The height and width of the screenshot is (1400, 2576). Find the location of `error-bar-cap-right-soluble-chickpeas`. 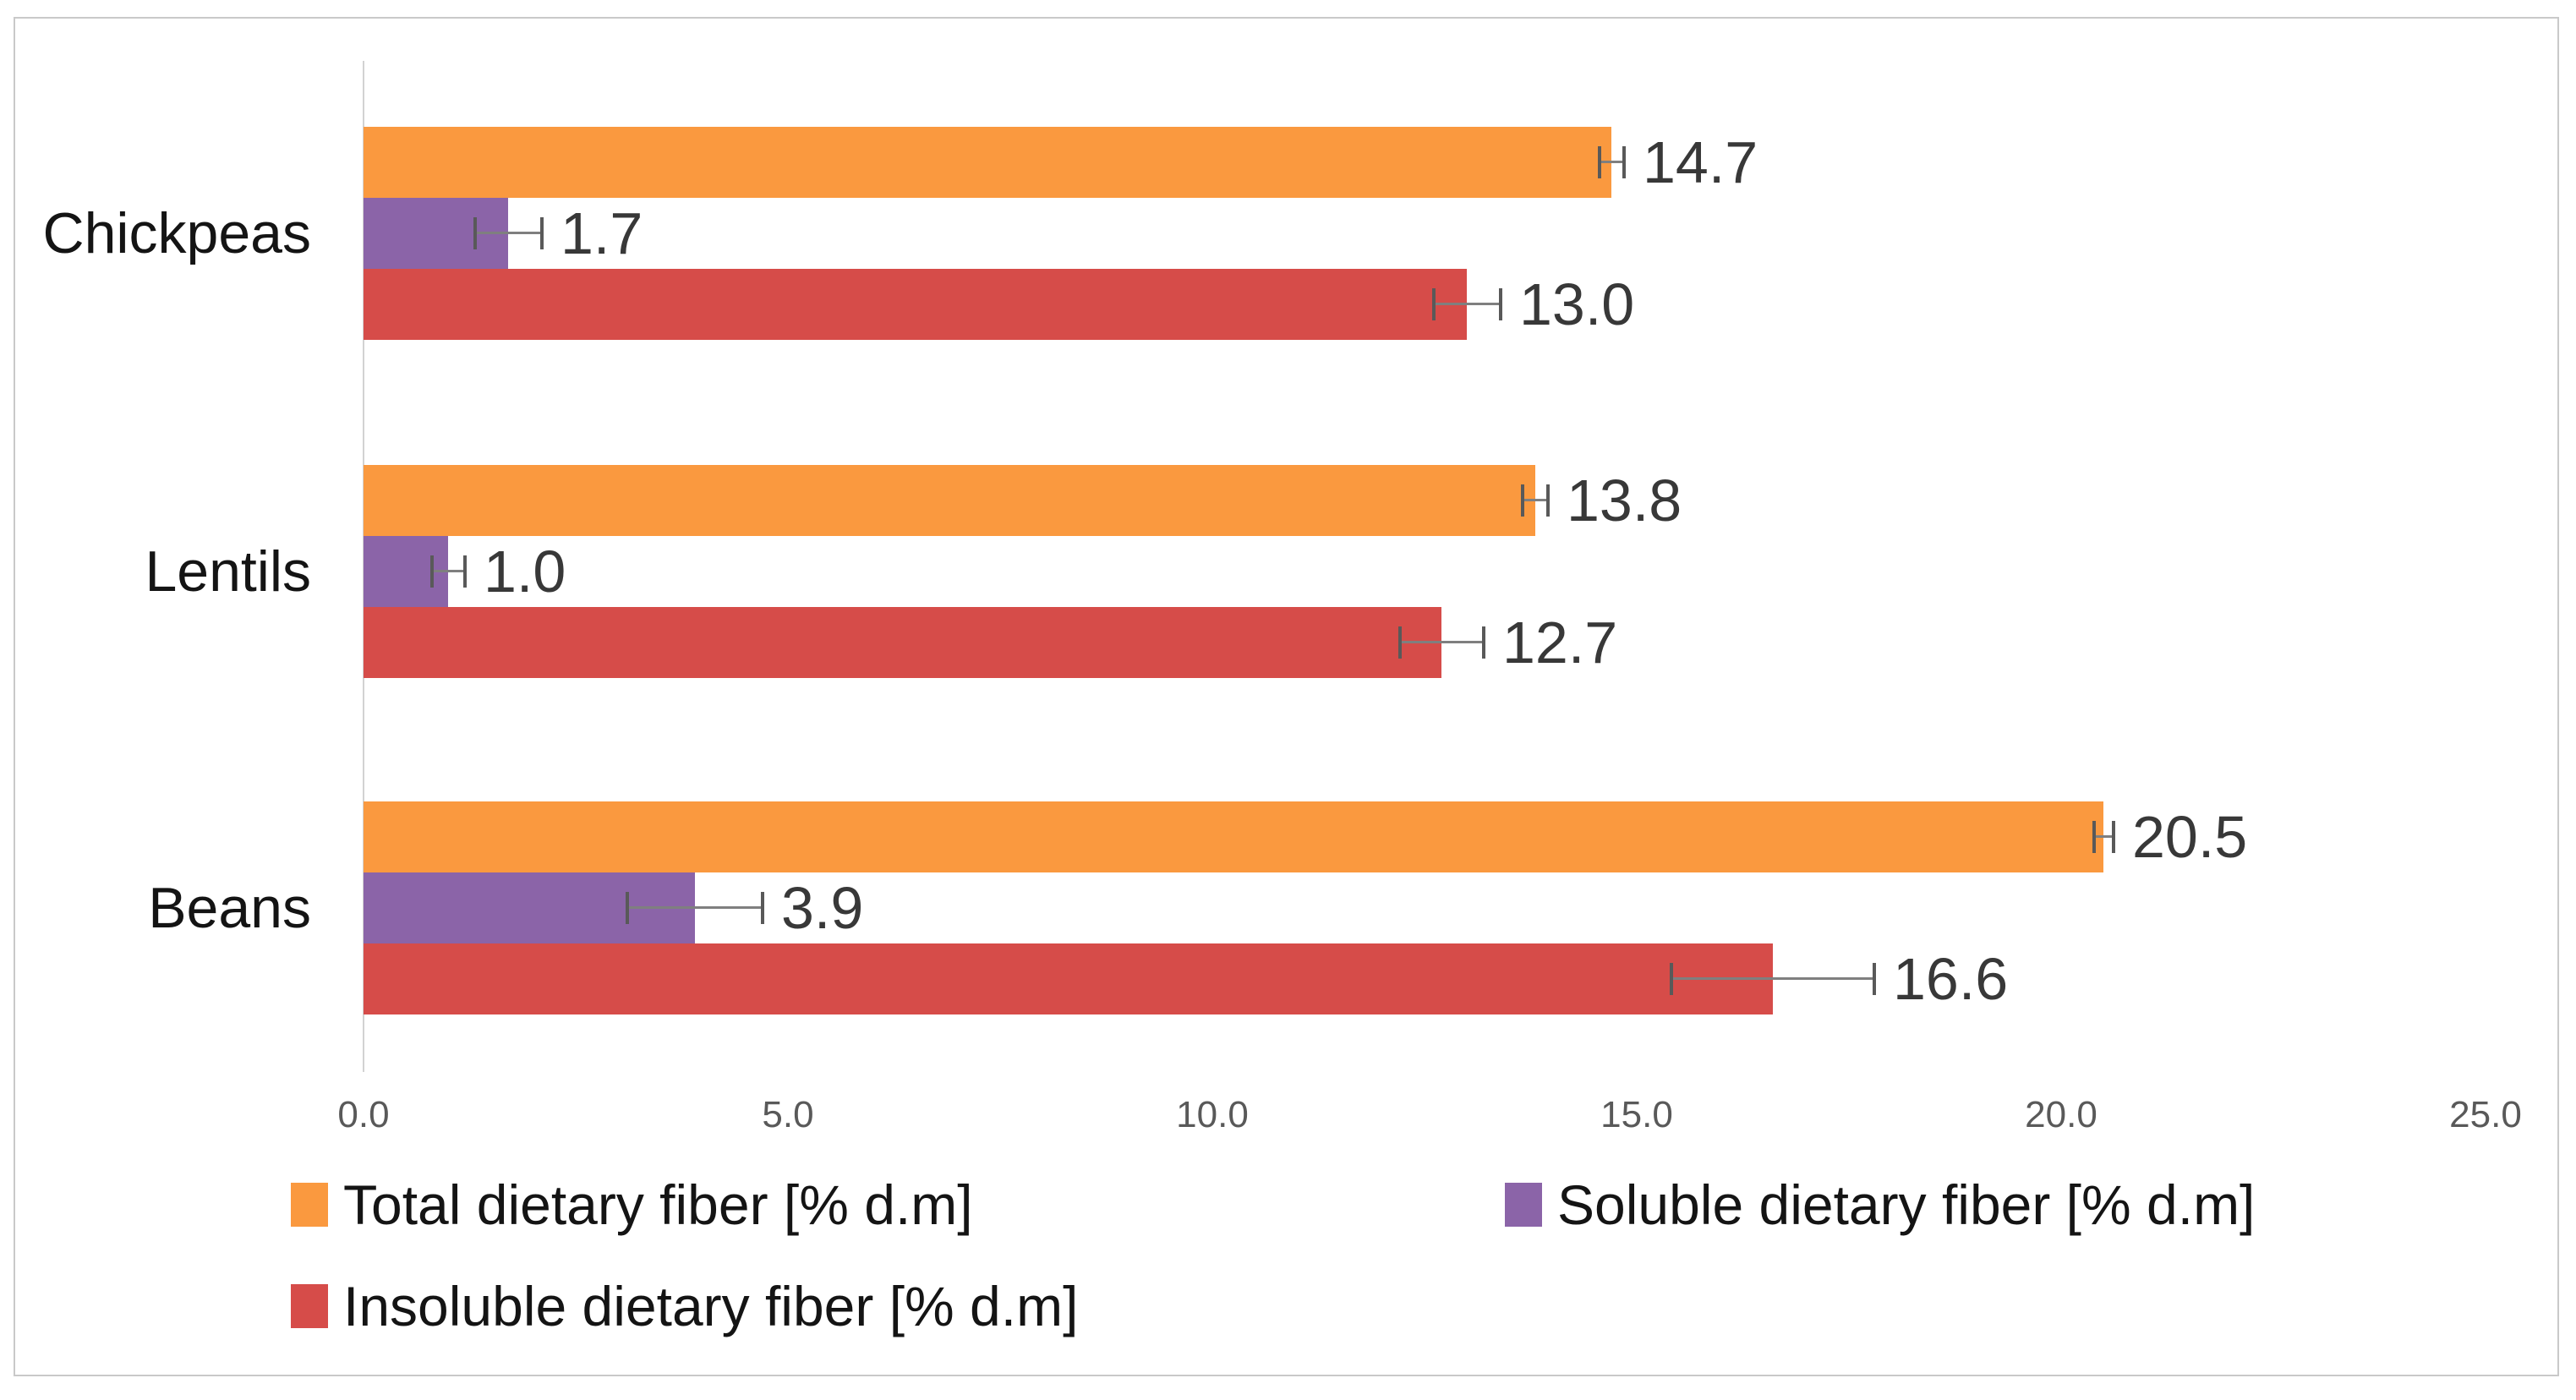

error-bar-cap-right-soluble-chickpeas is located at coordinates (542, 233).